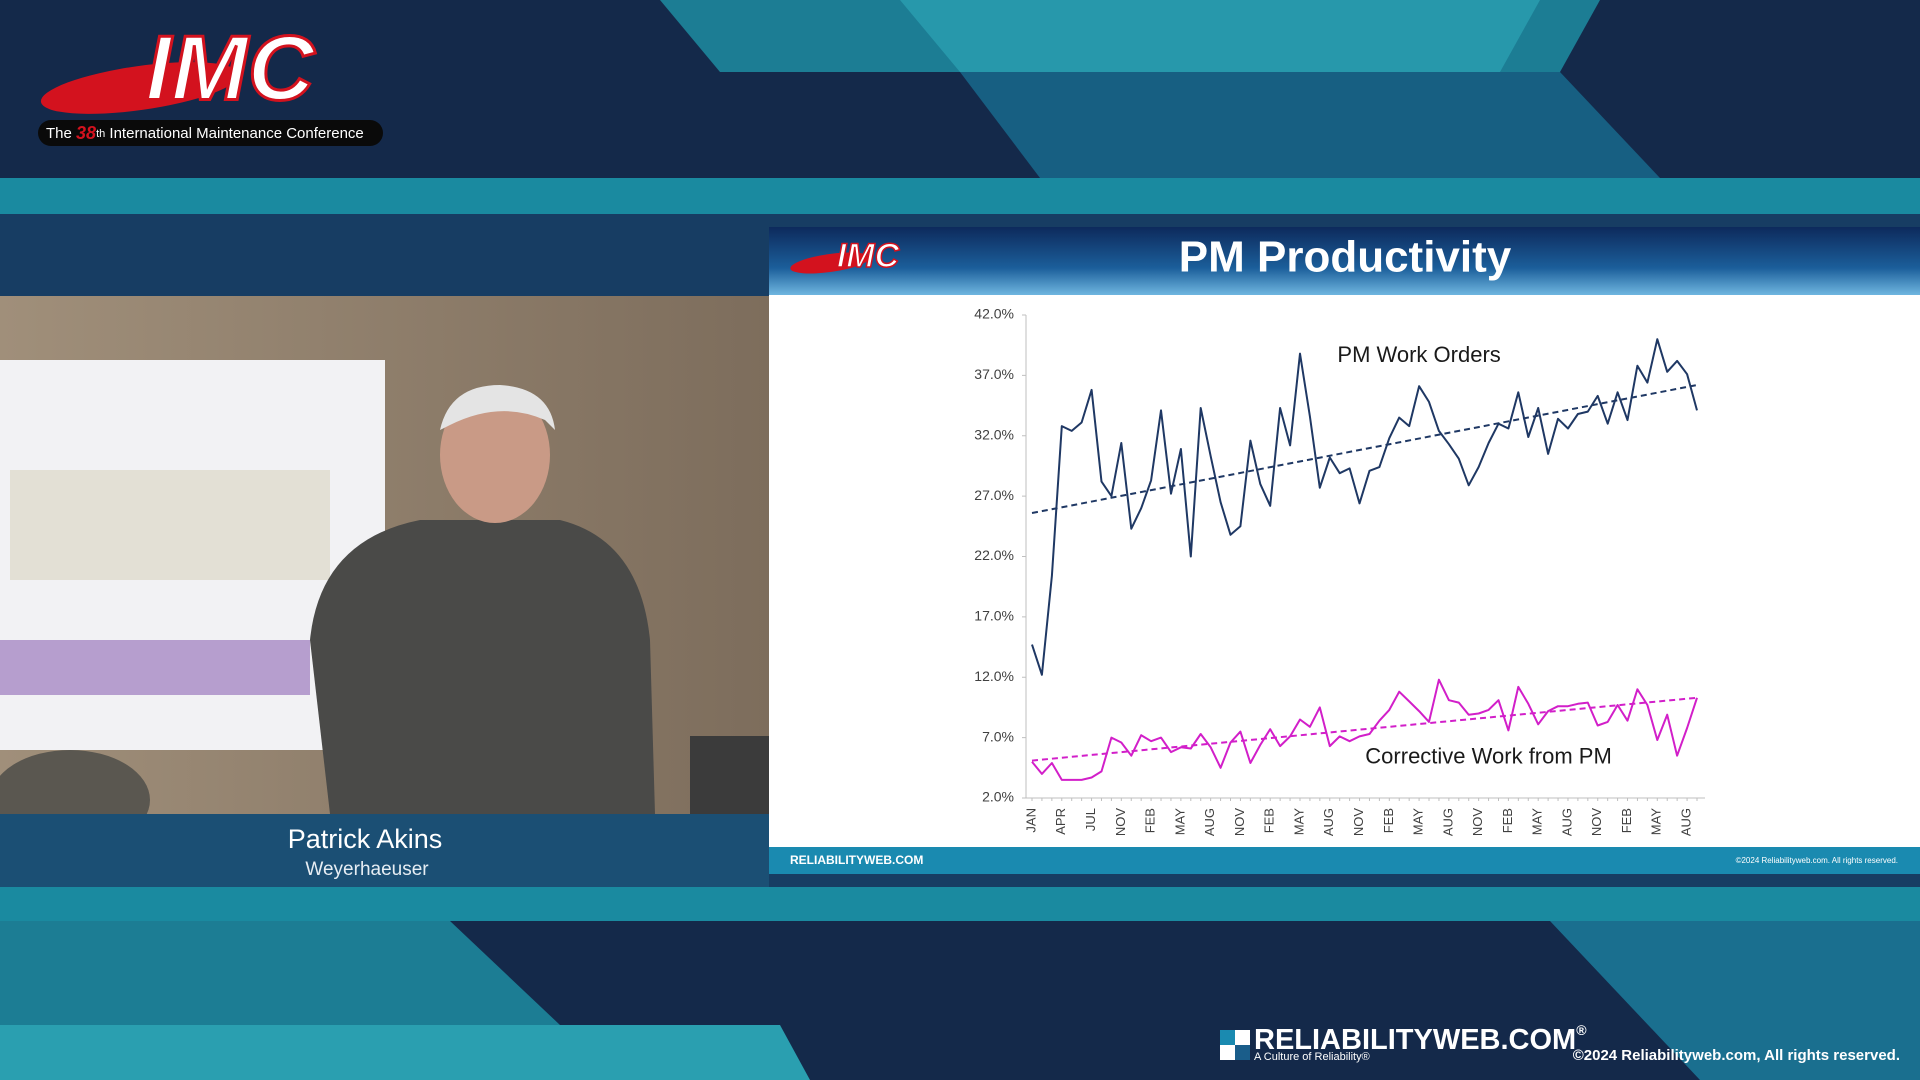 The image size is (1920, 1080). Describe the element at coordinates (170, 525) in the screenshot. I see `poster-grid` at that location.